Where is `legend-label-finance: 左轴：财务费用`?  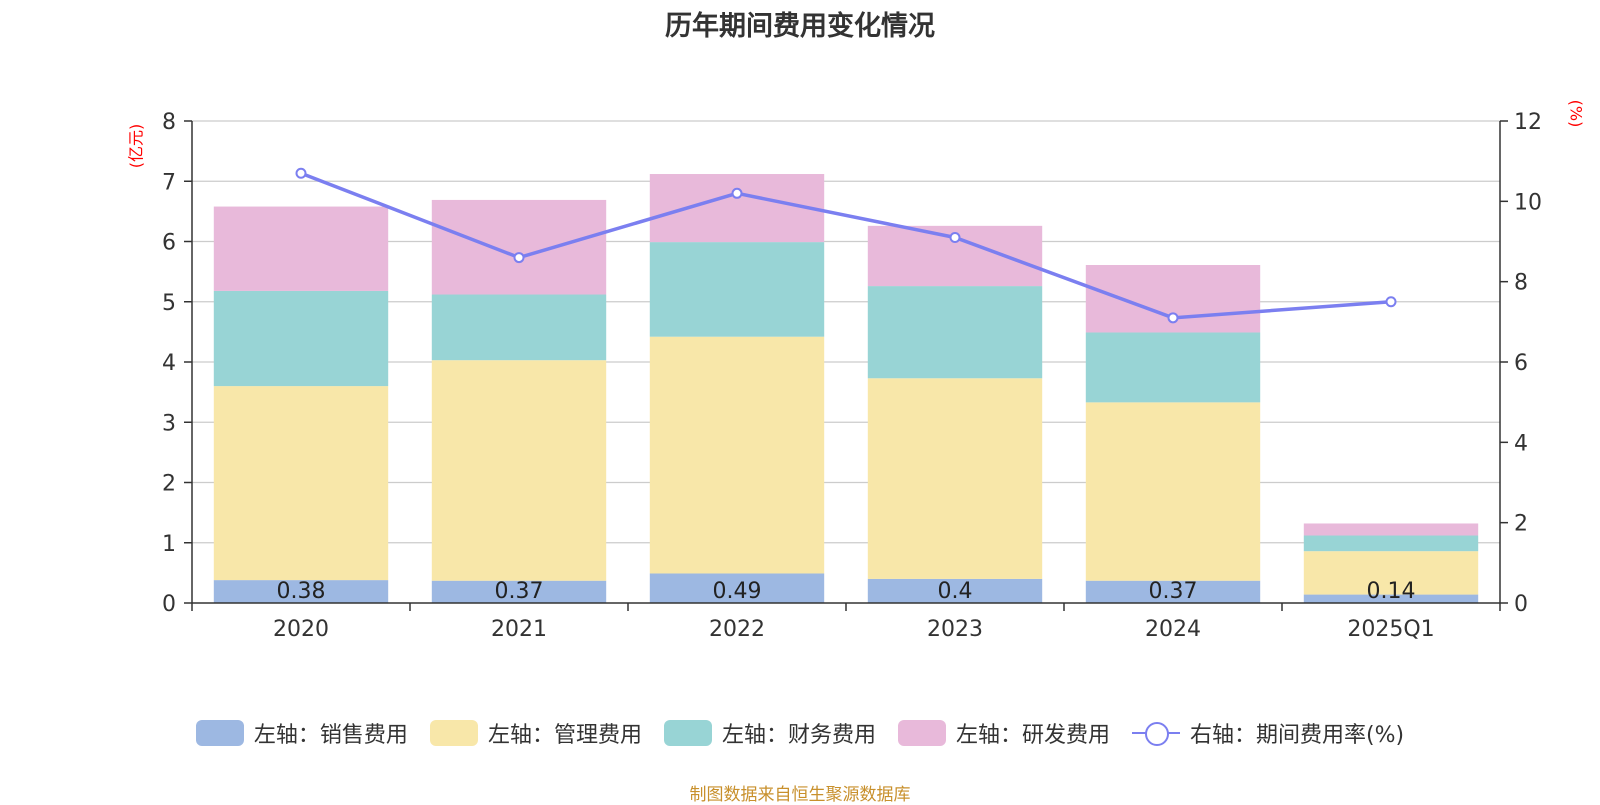
legend-label-finance: 左轴：财务费用 is located at coordinates (798, 735).